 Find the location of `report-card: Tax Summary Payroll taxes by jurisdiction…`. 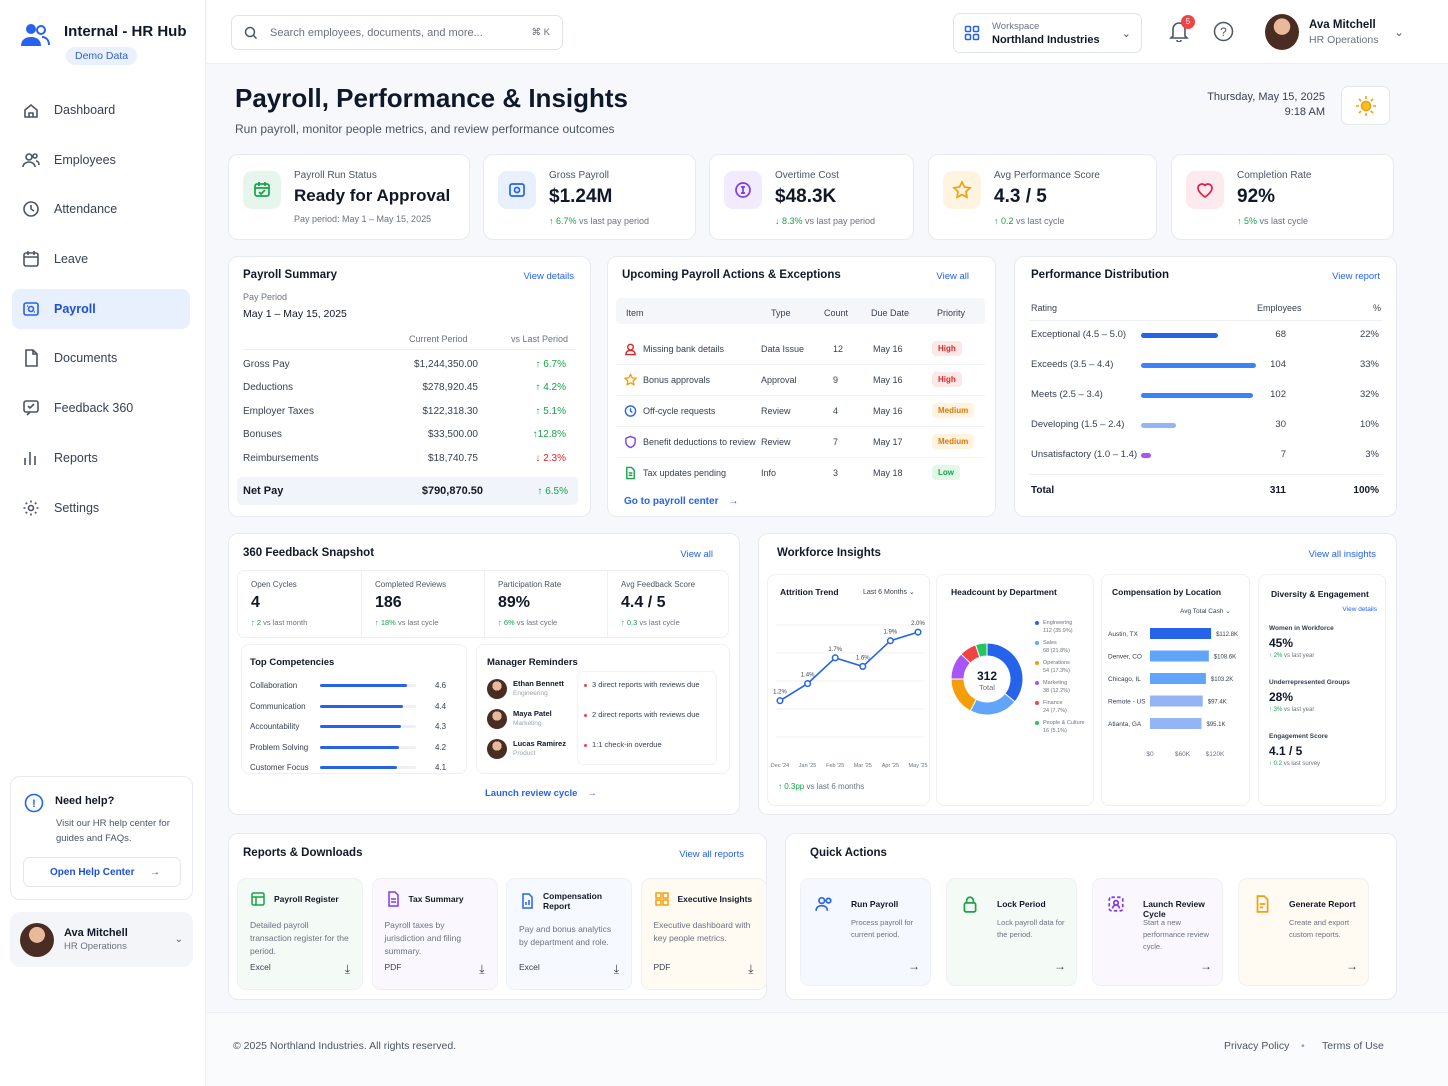

report-card: Tax Summary Payroll taxes by jurisdiction… is located at coordinates (434, 934).